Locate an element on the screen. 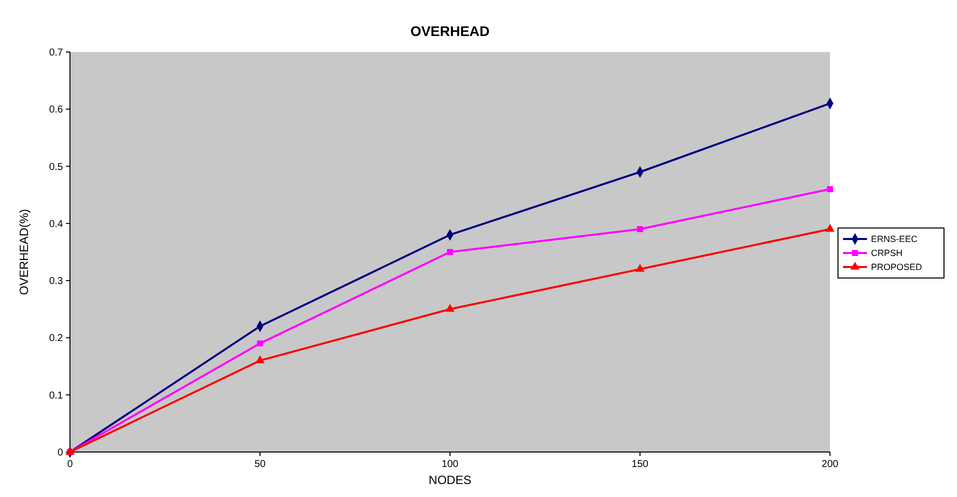 The height and width of the screenshot is (497, 957). y-tick-label: 0.6 is located at coordinates (56, 110).